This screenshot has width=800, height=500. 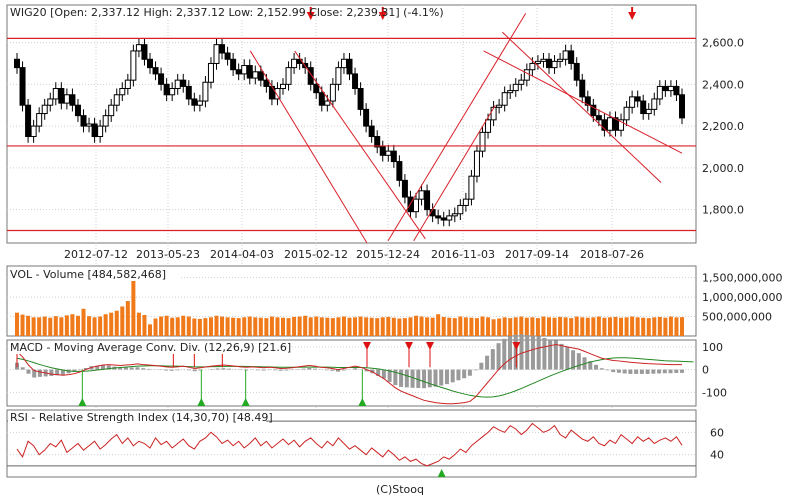 What do you see at coordinates (463, 254) in the screenshot?
I see `price-x-tick-label: 2016-11-03` at bounding box center [463, 254].